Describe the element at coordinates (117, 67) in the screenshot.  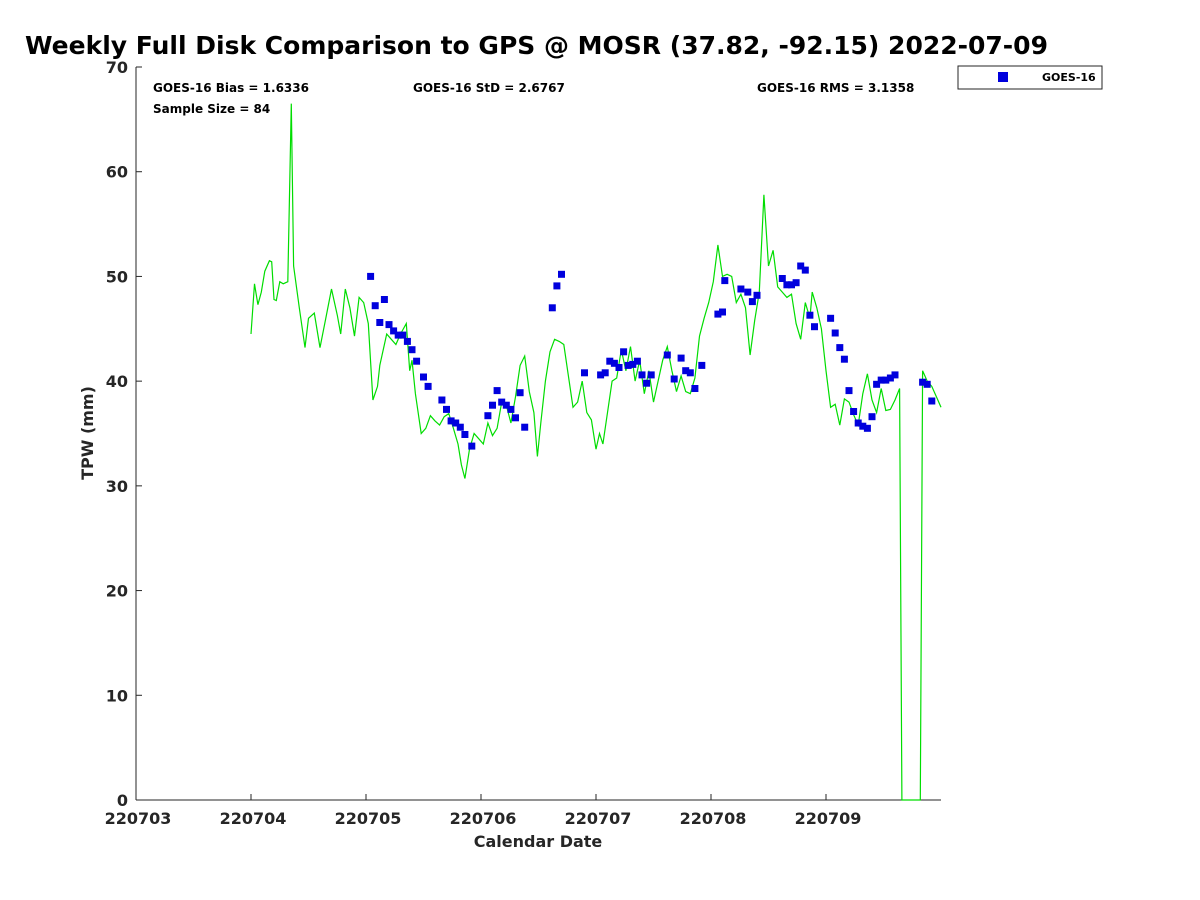
I see `y-tick-label: 70` at that location.